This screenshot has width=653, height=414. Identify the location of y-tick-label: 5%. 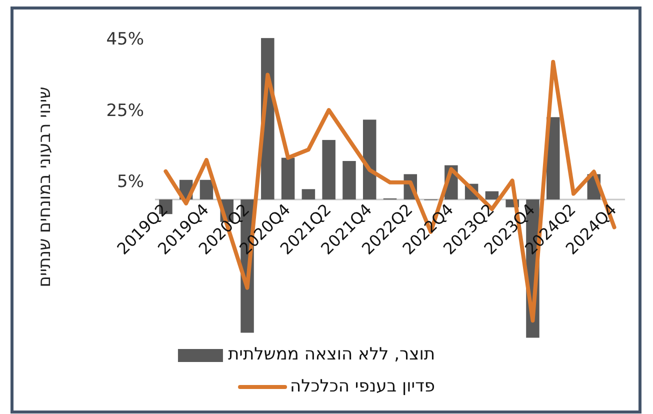
(130, 182).